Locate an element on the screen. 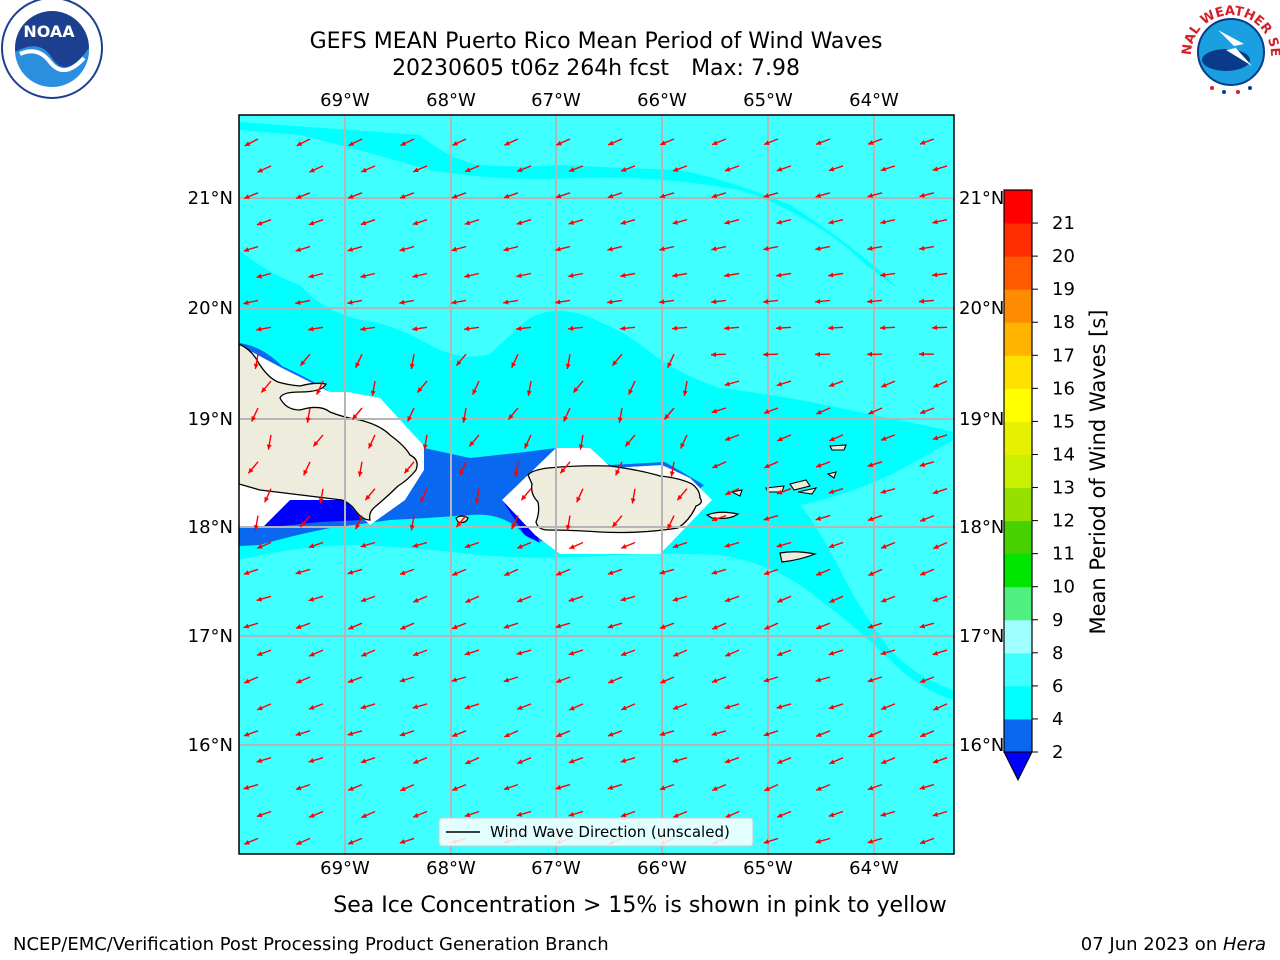 The height and width of the screenshot is (960, 1280). lat-label-right: 19°N is located at coordinates (981, 419).